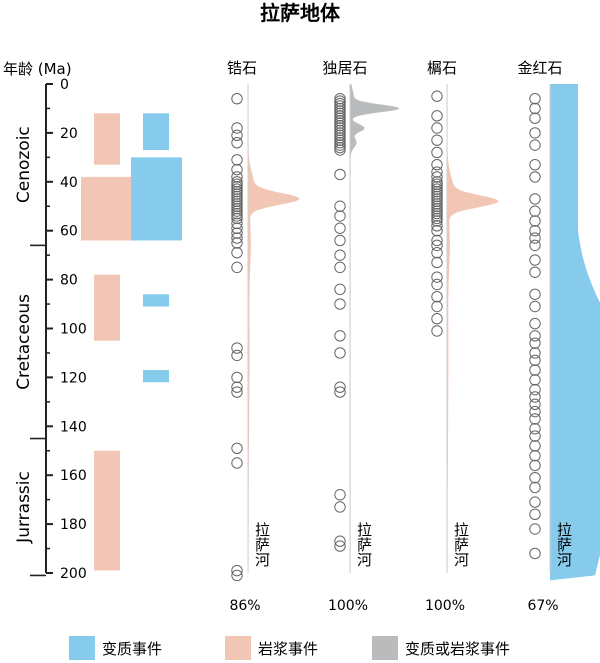 Image resolution: width=600 pixels, height=663 pixels. What do you see at coordinates (82, 648) in the screenshot?
I see `legend-swatch` at bounding box center [82, 648].